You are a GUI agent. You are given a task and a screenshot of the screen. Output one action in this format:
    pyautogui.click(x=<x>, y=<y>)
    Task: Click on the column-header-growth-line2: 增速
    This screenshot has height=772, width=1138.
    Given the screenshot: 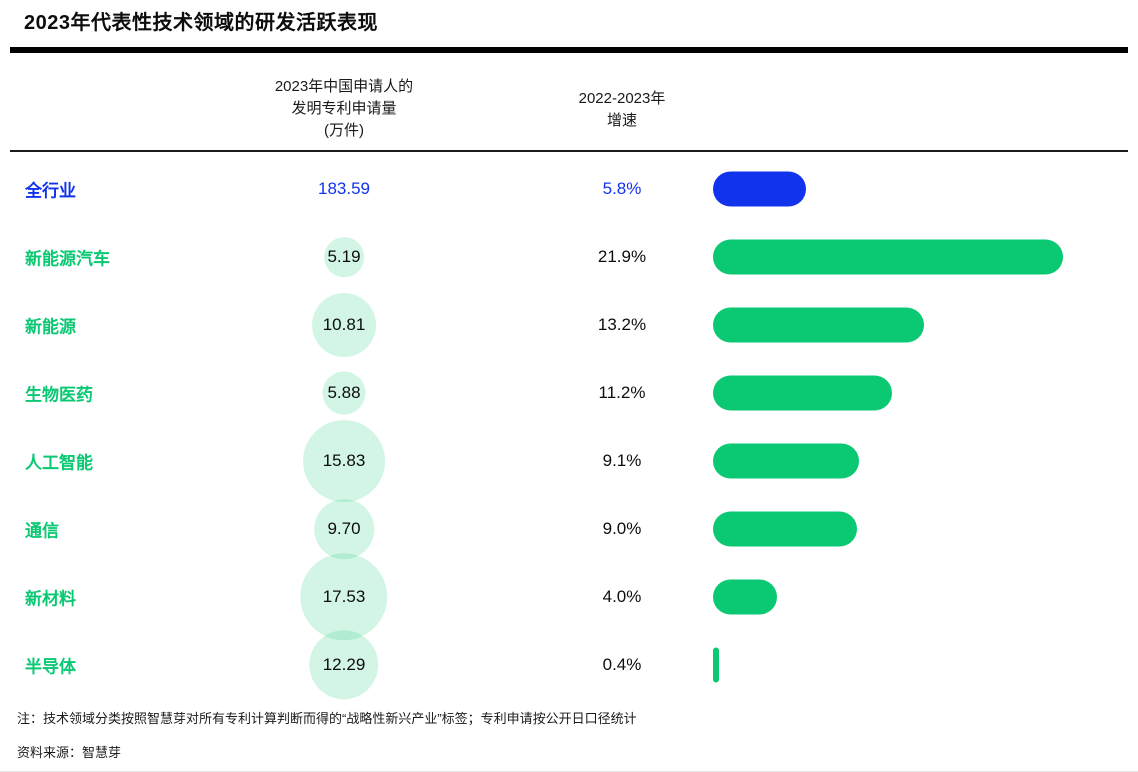 What is the action you would take?
    pyautogui.click(x=621, y=120)
    